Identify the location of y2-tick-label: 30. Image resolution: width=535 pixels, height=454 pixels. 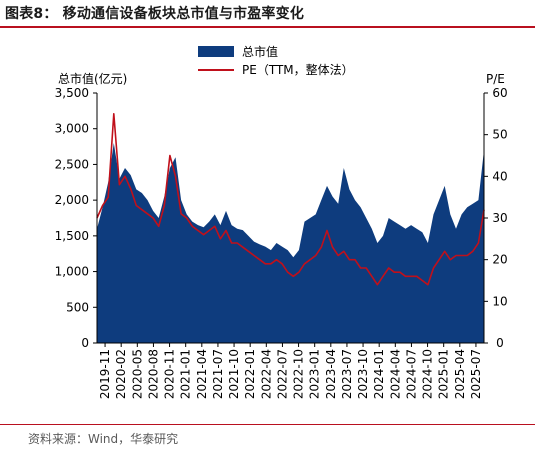
(499, 218).